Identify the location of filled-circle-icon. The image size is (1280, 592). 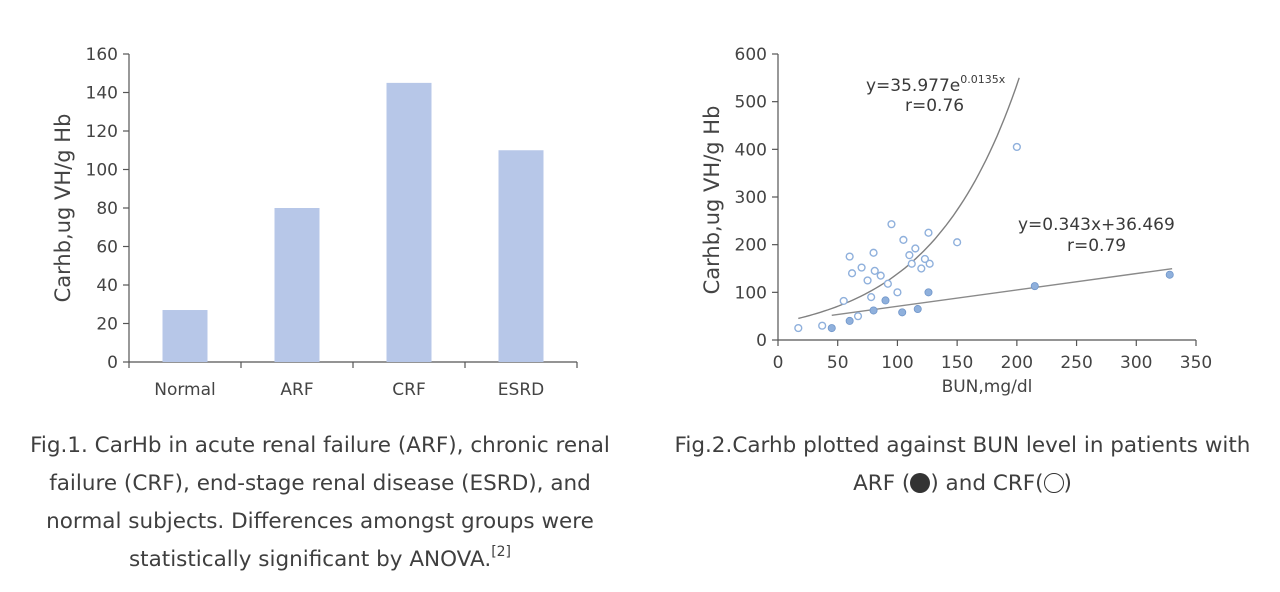
(920, 483).